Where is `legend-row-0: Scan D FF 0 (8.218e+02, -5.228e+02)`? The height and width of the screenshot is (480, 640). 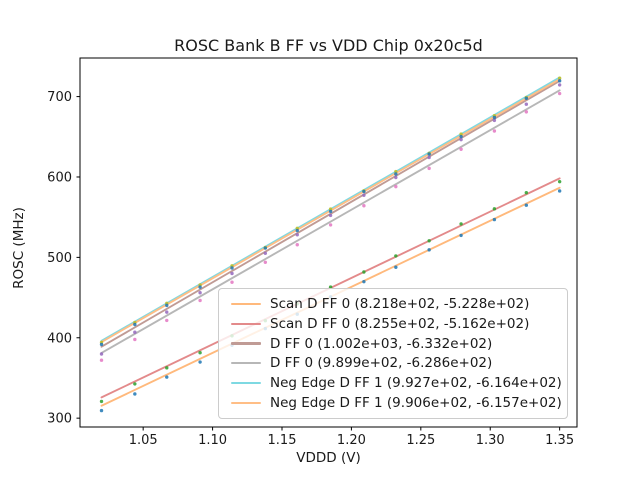 legend-row-0: Scan D FF 0 (8.218e+02, -5.228e+02) is located at coordinates (393, 303).